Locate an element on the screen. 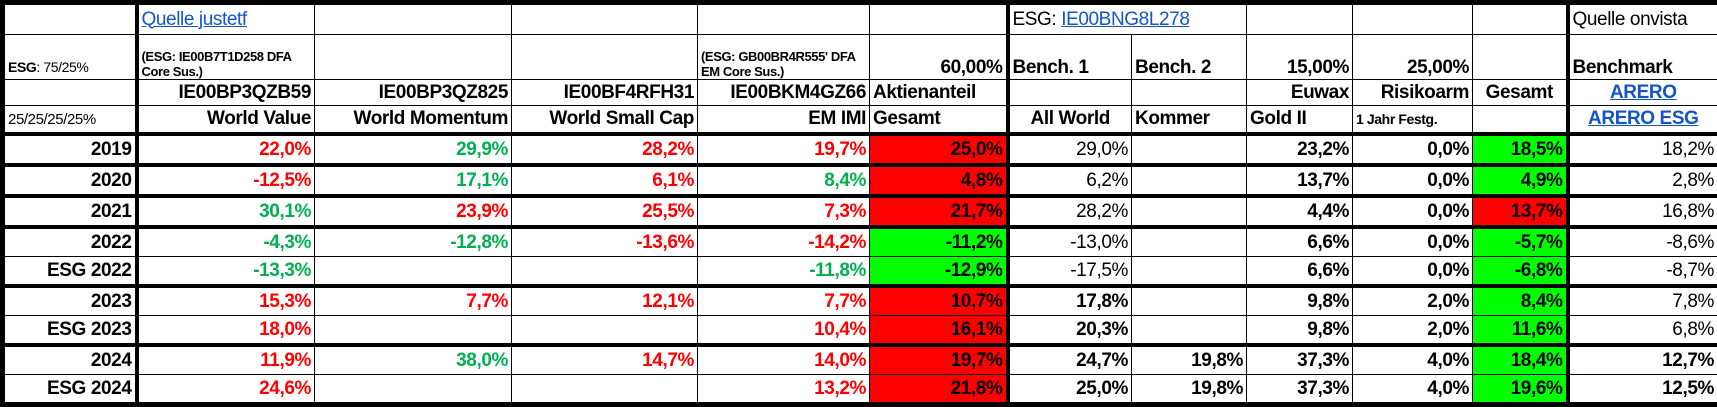  row-label: ESG 2023 is located at coordinates (70, 331).